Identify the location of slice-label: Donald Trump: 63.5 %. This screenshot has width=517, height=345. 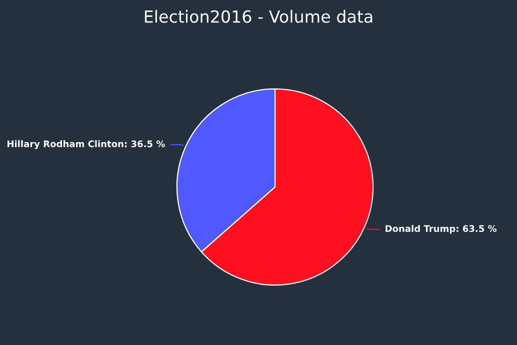
(441, 229).